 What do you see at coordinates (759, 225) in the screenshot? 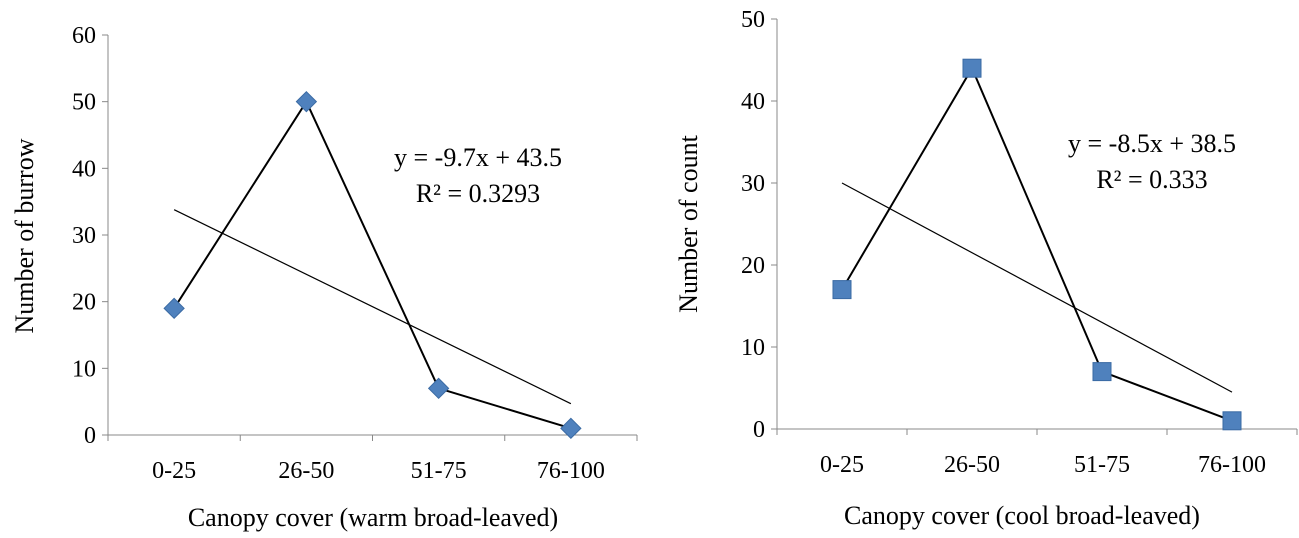
I see `y-ticks: 0 10 20 30 40 50` at bounding box center [759, 225].